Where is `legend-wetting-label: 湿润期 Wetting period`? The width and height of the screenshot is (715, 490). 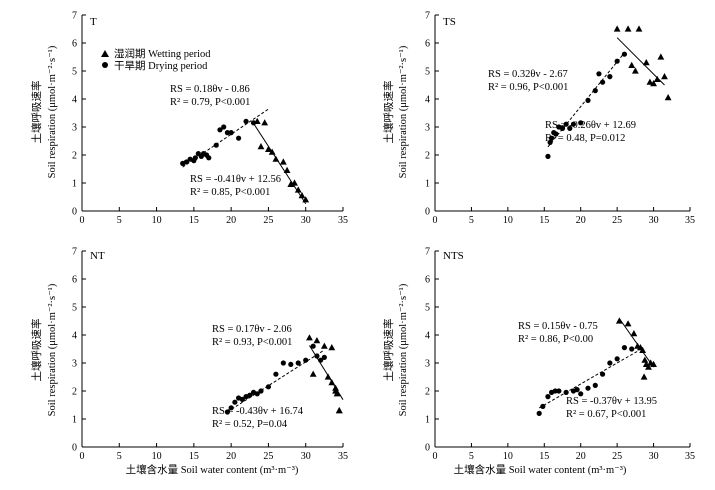
legend-wetting-label: 湿润期 Wetting period is located at coordinates (162, 53).